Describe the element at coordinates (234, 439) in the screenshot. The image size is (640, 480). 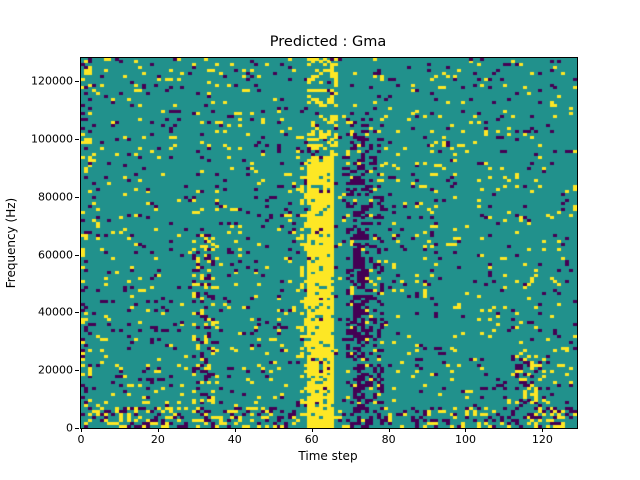
I see `x-tick-label: 40` at that location.